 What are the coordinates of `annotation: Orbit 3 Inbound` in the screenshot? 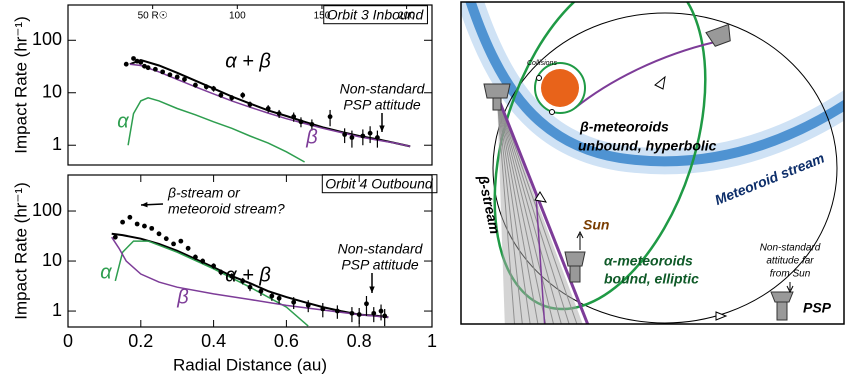 It's located at (376, 15).